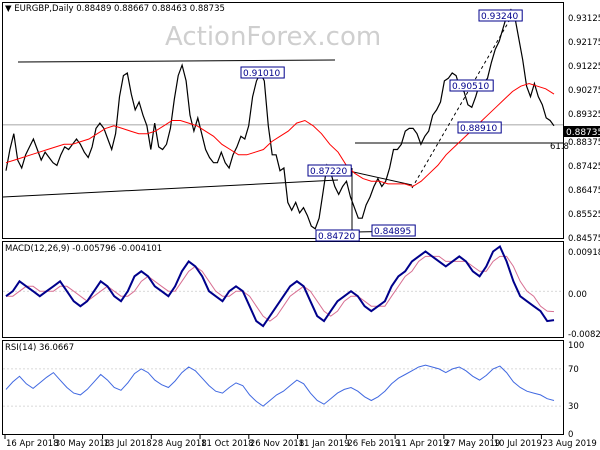 Image resolution: width=600 pixels, height=450 pixels. I want to click on current-price-tag: 0.88735, so click(582, 132).